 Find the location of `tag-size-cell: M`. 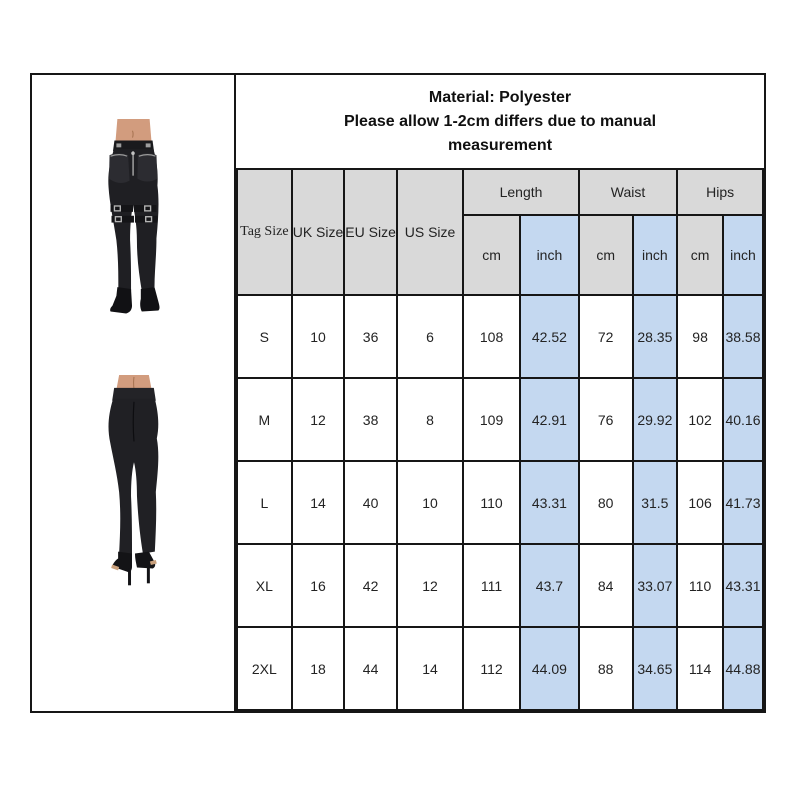

tag-size-cell: M is located at coordinates (264, 419).